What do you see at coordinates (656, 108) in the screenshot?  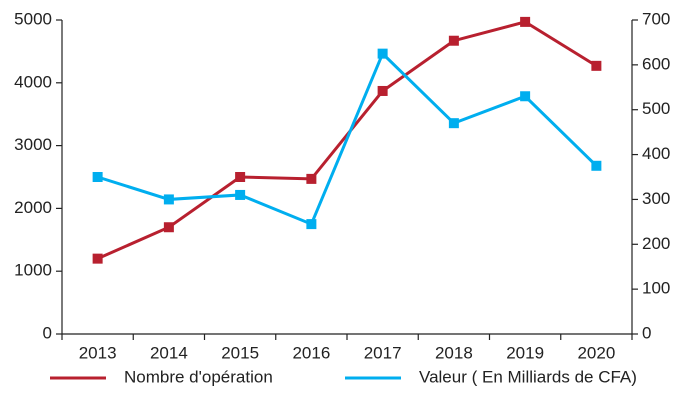 I see `y2-tick-label: 500` at bounding box center [656, 108].